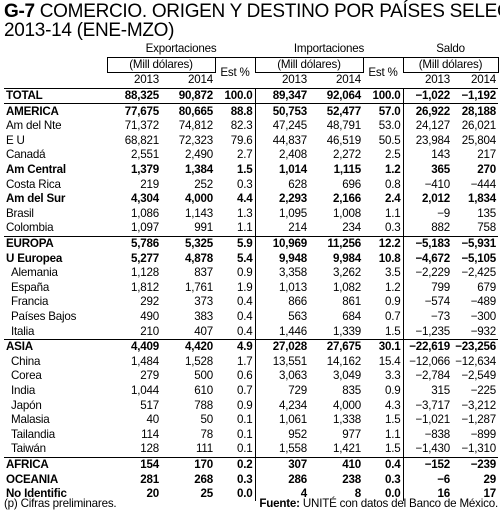 This screenshot has width=500, height=513. What do you see at coordinates (235, 346) in the screenshot?
I see `cell-eest: 4.9` at bounding box center [235, 346].